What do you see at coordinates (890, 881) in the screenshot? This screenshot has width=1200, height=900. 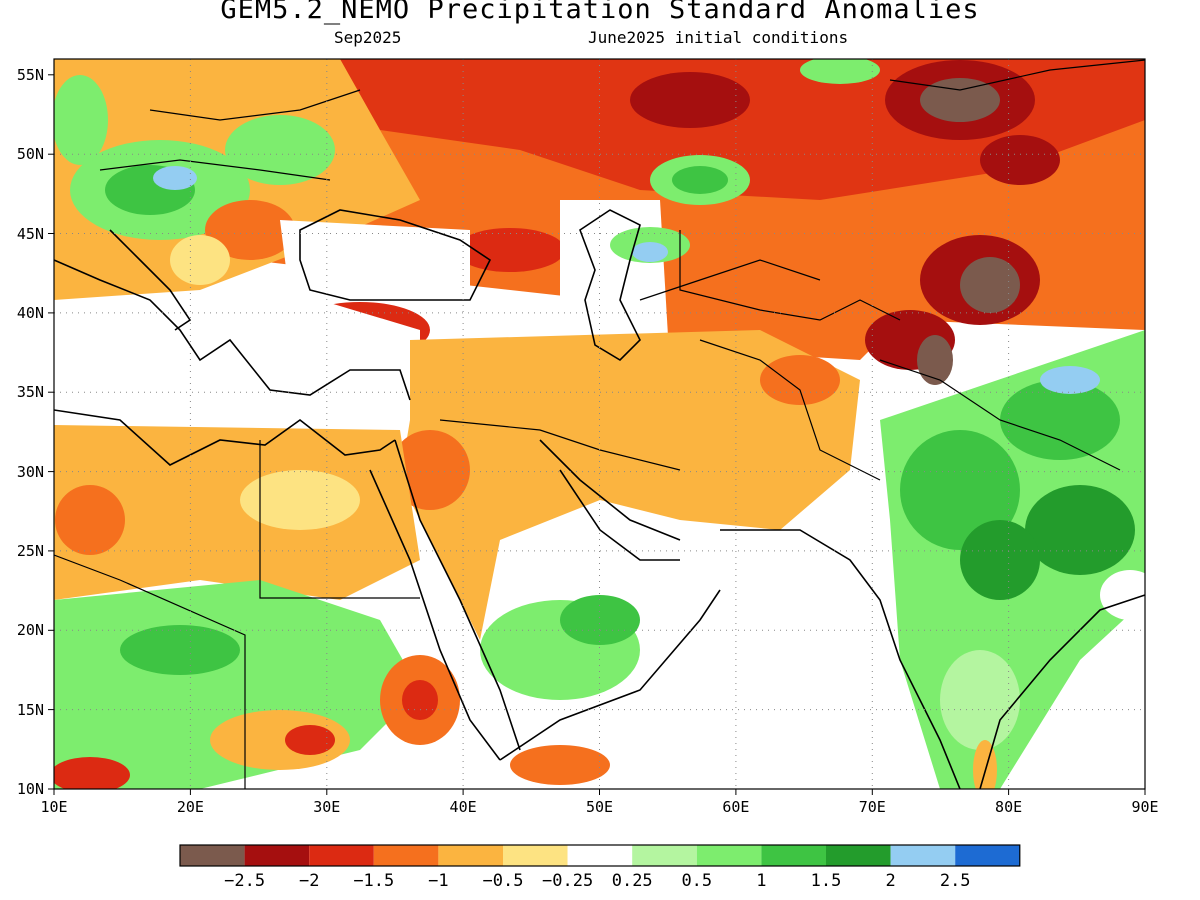 I see `colorbar-label: 2` at bounding box center [890, 881].